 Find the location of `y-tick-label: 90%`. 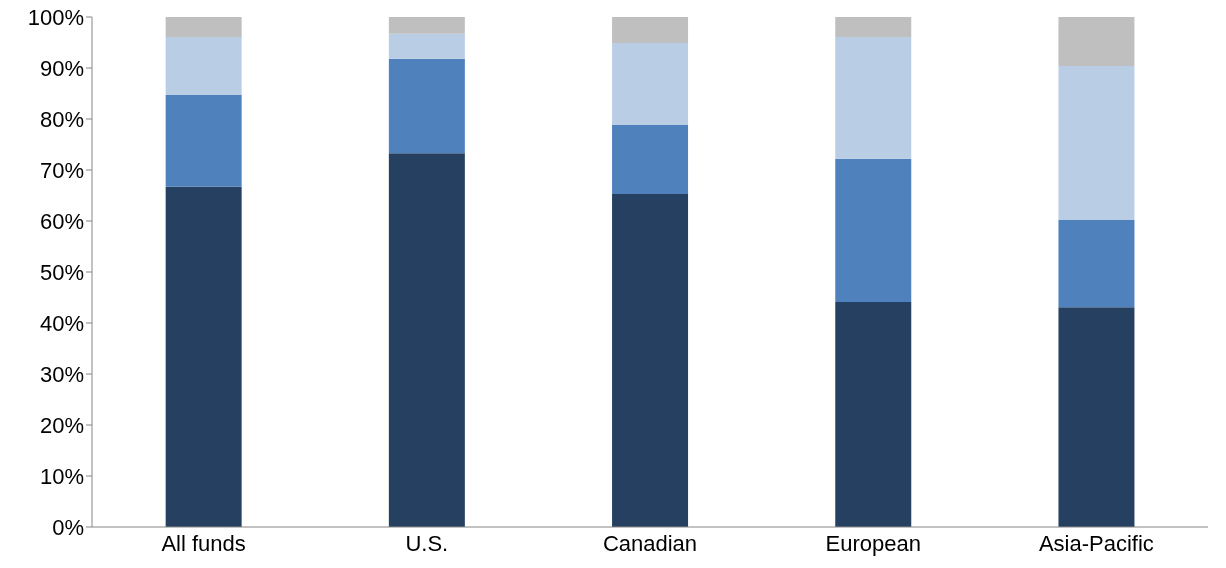

y-tick-label: 90% is located at coordinates (61, 68).